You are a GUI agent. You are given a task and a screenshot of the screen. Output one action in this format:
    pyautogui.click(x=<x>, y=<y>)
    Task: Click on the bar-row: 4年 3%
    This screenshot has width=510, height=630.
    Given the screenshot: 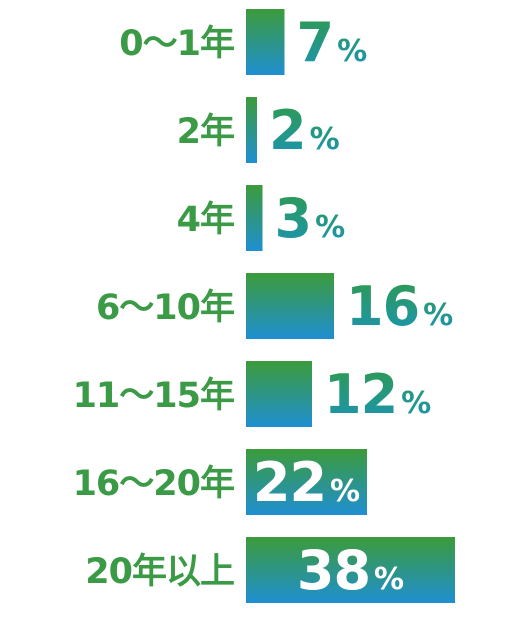 What is the action you would take?
    pyautogui.click(x=261, y=218)
    